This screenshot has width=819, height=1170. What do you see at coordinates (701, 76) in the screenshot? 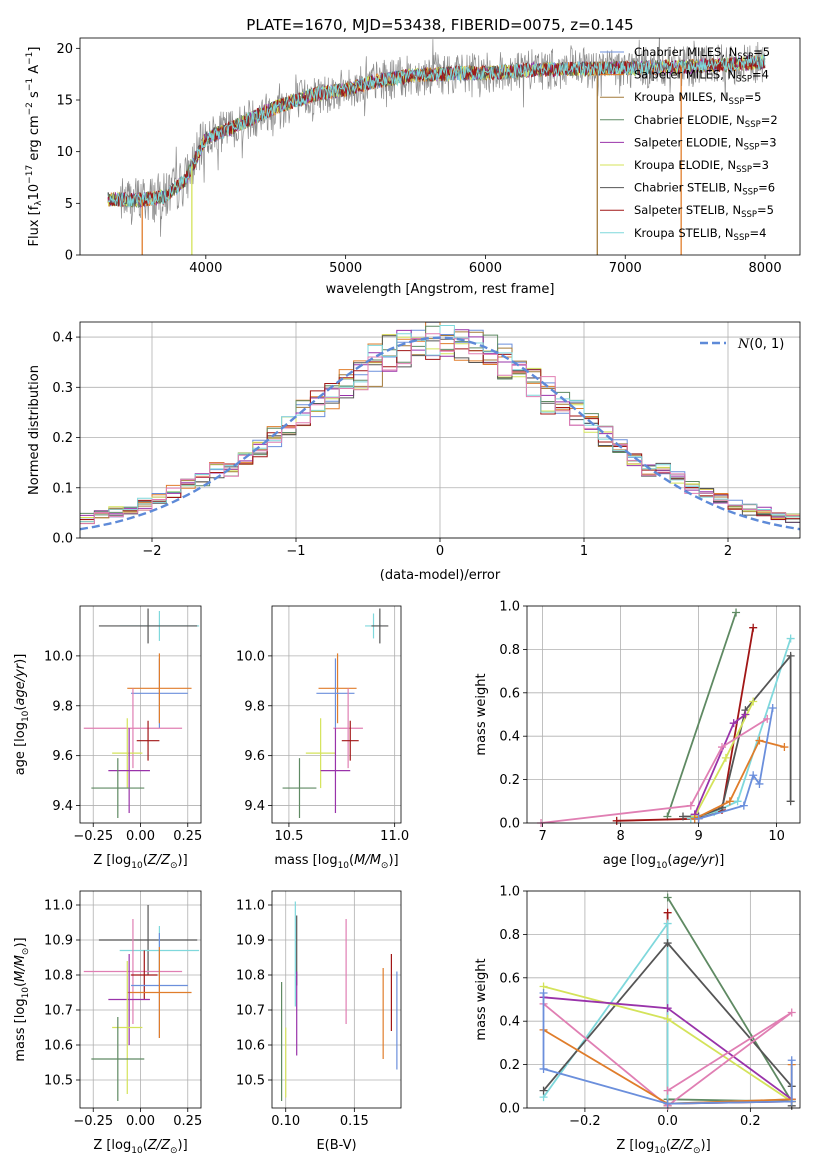
I see `legend-label: Salpeter MILES, NSSP=4` at bounding box center [701, 76].